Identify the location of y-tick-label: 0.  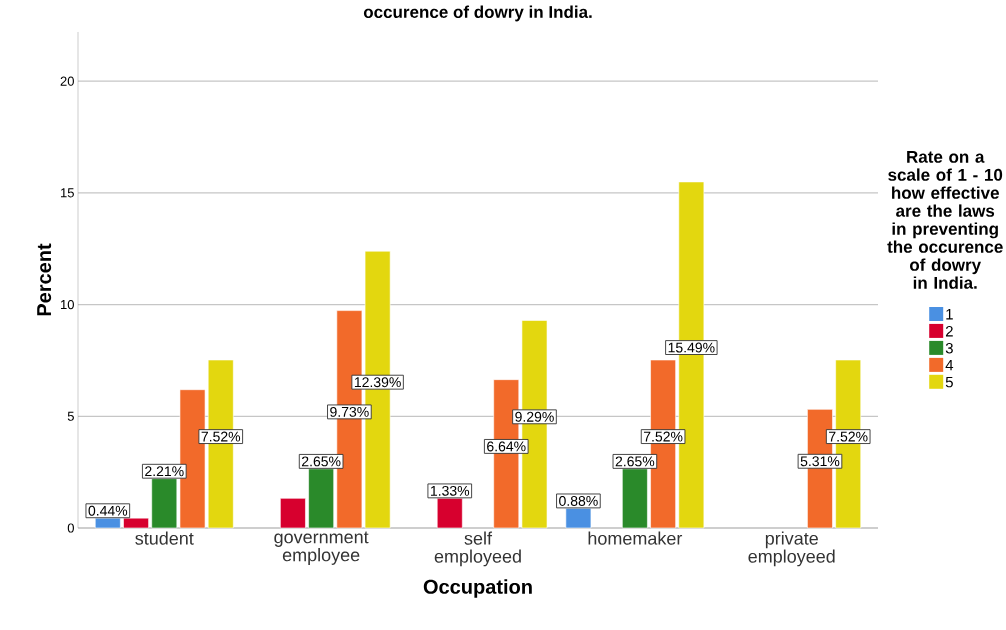
(70, 528).